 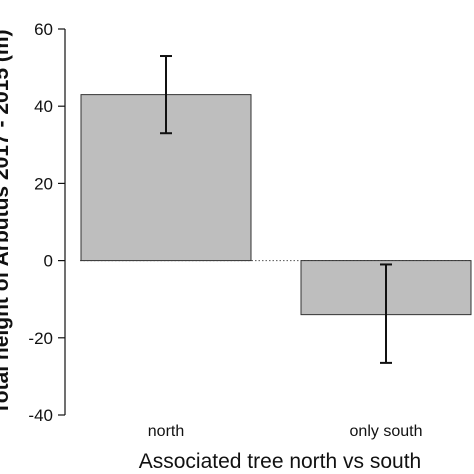 I want to click on y-tick-label: -40, so click(x=40, y=415).